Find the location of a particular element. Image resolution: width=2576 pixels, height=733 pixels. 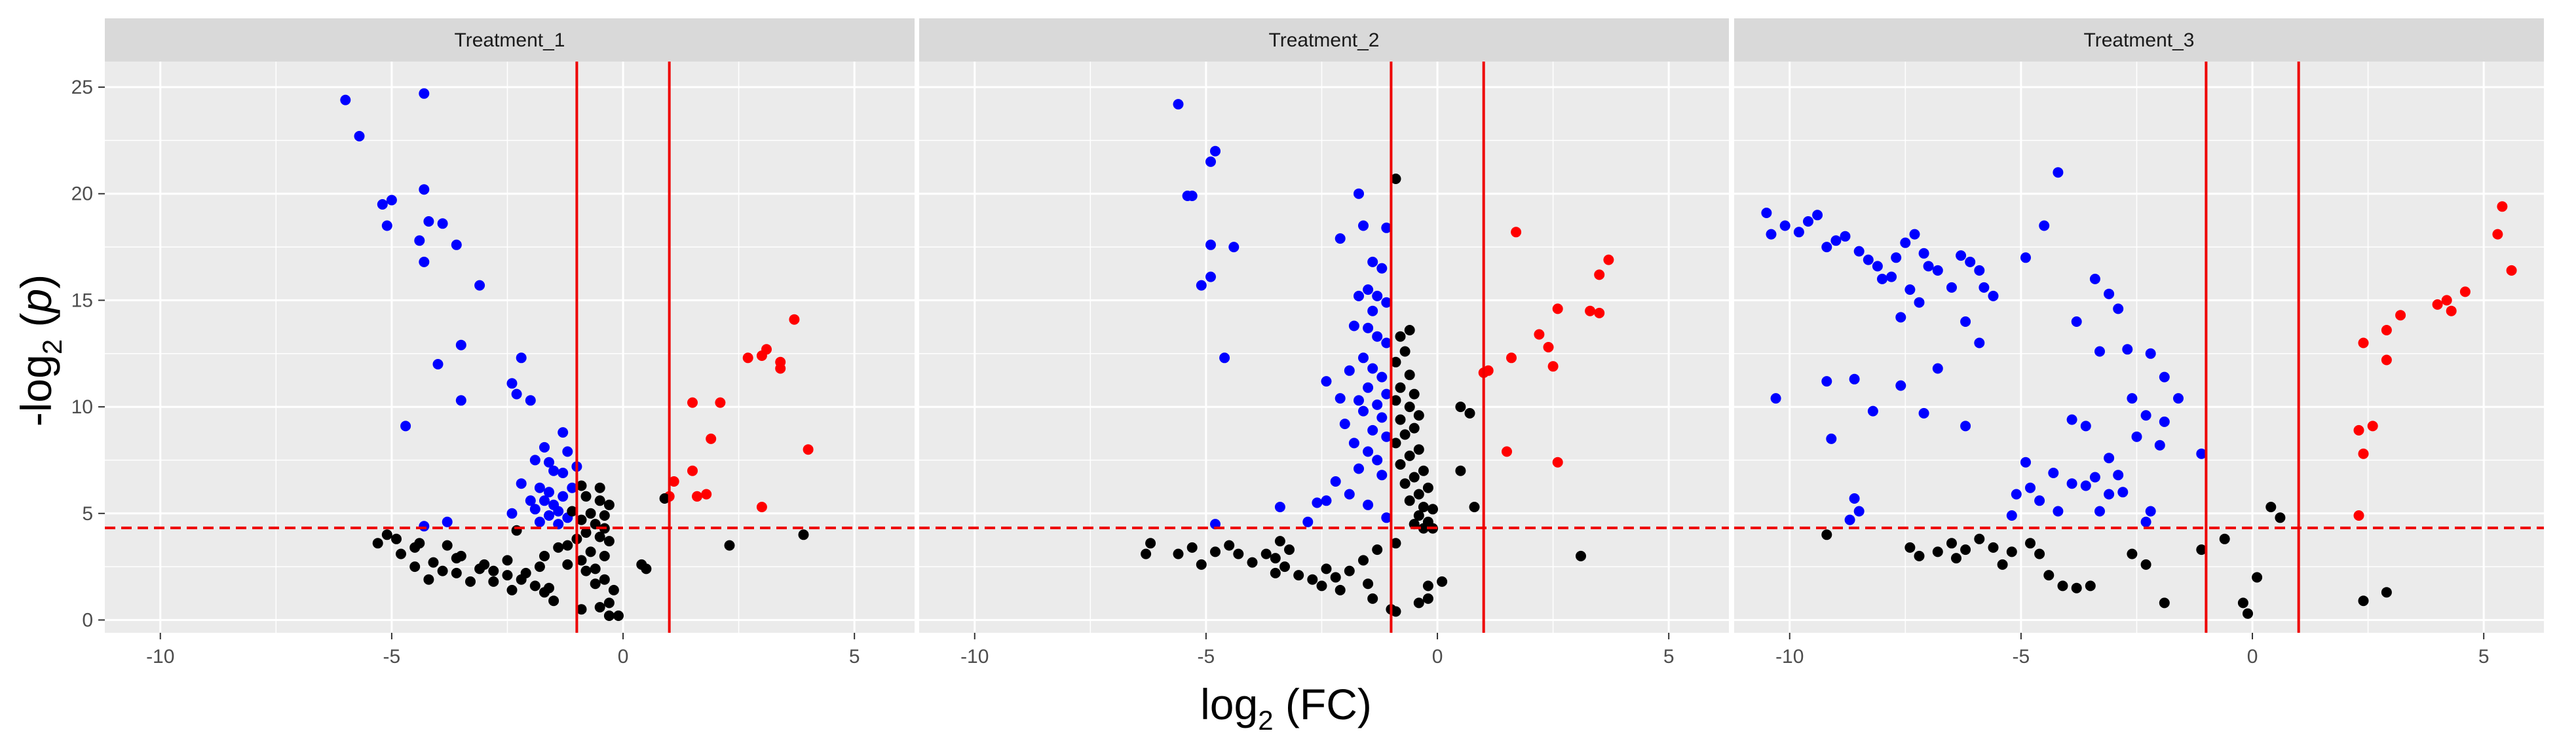

x-tick-label: 5 is located at coordinates (1669, 656).